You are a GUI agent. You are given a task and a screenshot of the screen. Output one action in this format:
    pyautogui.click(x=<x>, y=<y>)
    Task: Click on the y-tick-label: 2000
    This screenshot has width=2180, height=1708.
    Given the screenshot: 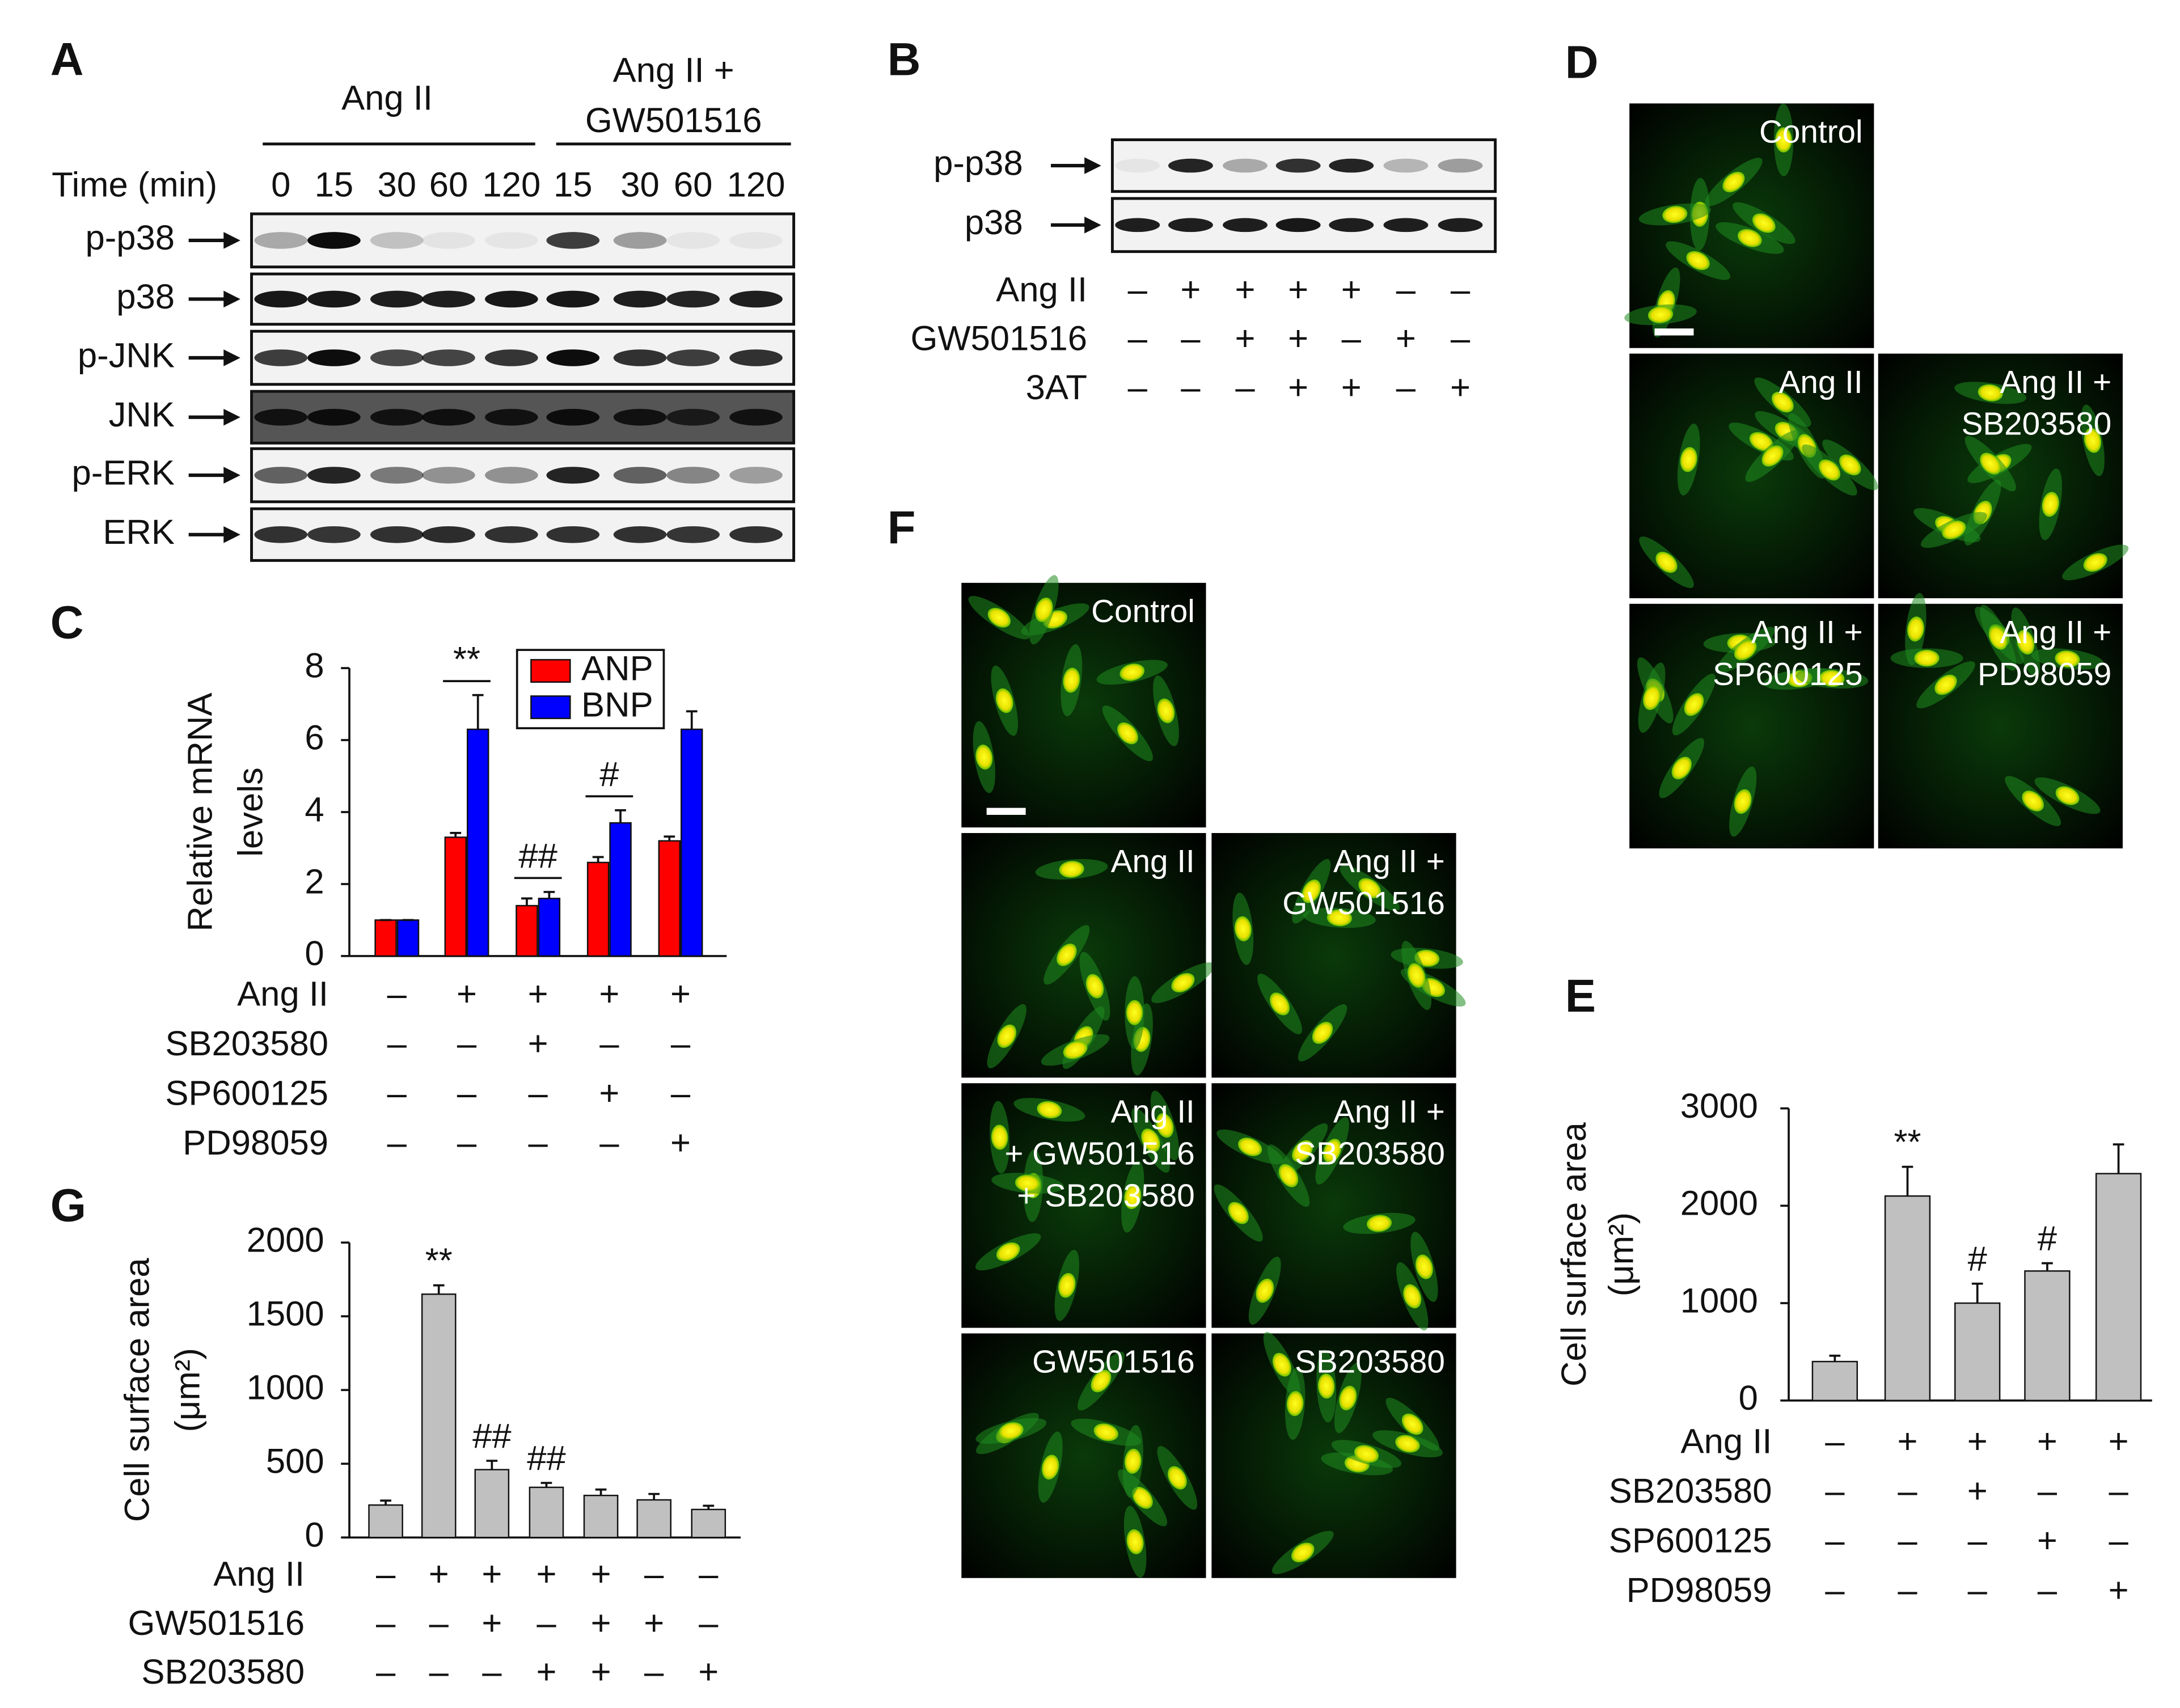 What is the action you would take?
    pyautogui.click(x=285, y=1239)
    